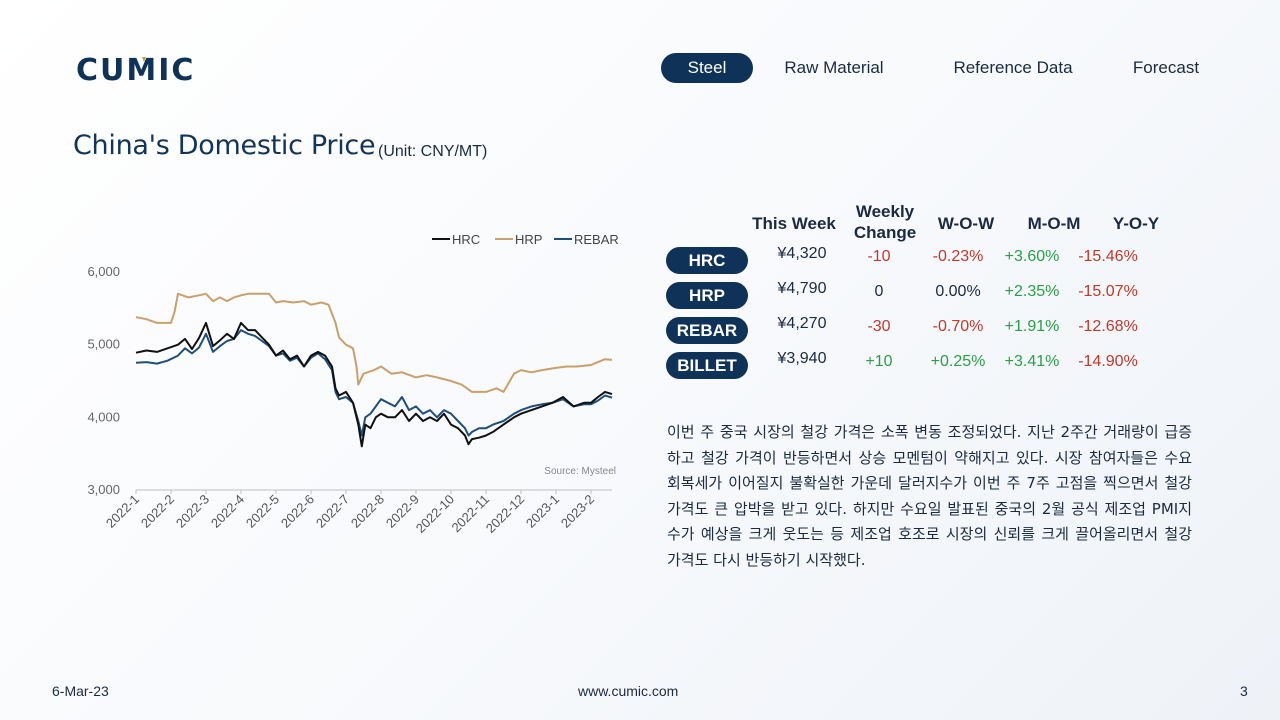  What do you see at coordinates (1108, 326) in the screenshot?
I see `cell-yoy: -12.68%` at bounding box center [1108, 326].